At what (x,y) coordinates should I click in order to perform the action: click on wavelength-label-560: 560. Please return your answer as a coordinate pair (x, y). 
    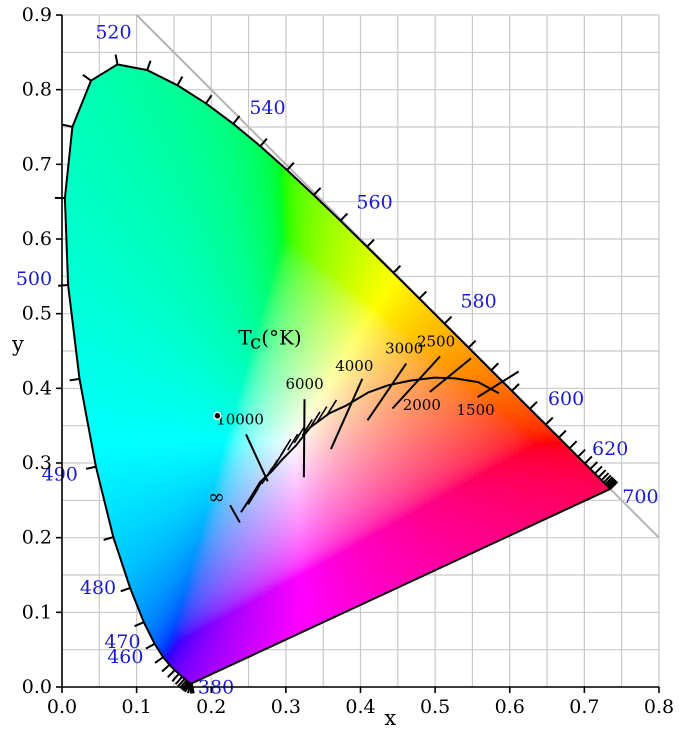
    Looking at the image, I should click on (374, 203).